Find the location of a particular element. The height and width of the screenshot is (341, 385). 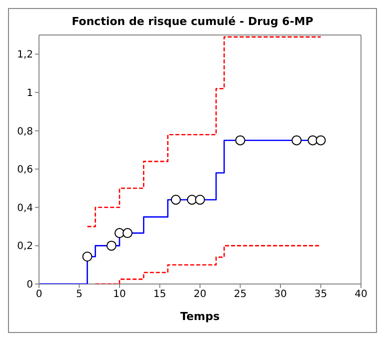

x-tick-label: 5 is located at coordinates (79, 294).